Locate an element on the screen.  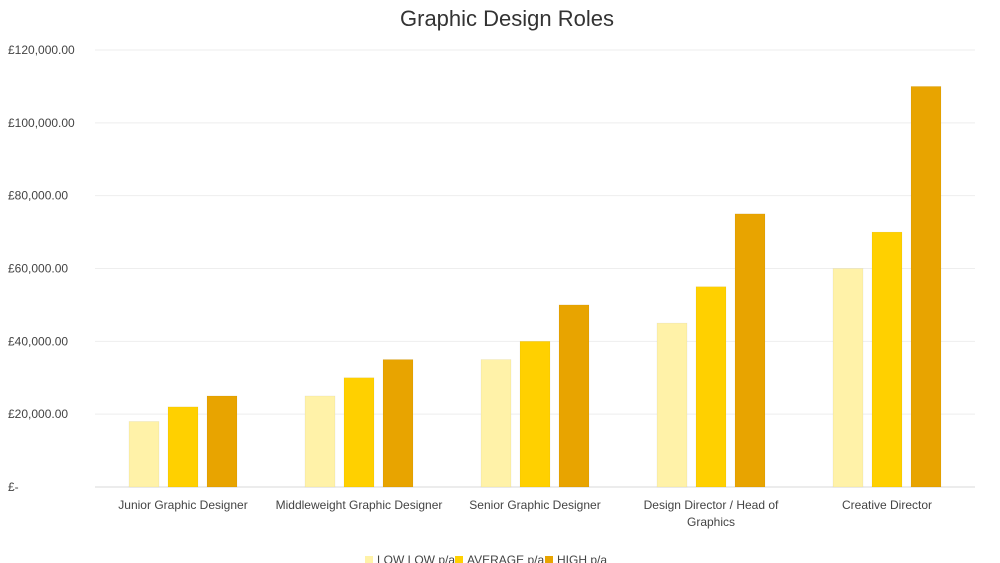
y-tick-label: £60,000.00 is located at coordinates (38, 269).